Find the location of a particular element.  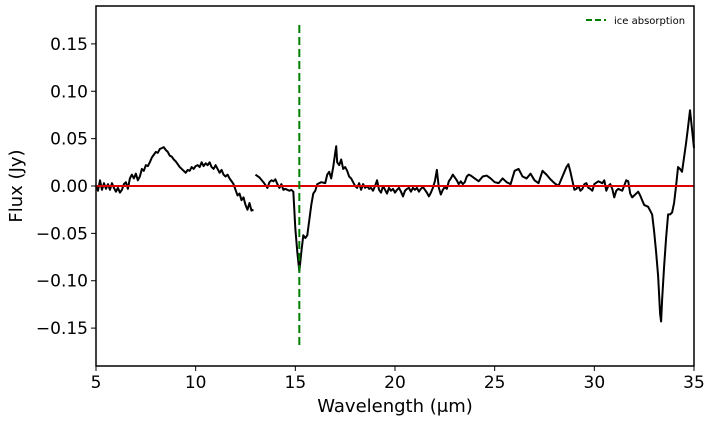

x-axis-label: Wavelength (μm) is located at coordinates (395, 406).